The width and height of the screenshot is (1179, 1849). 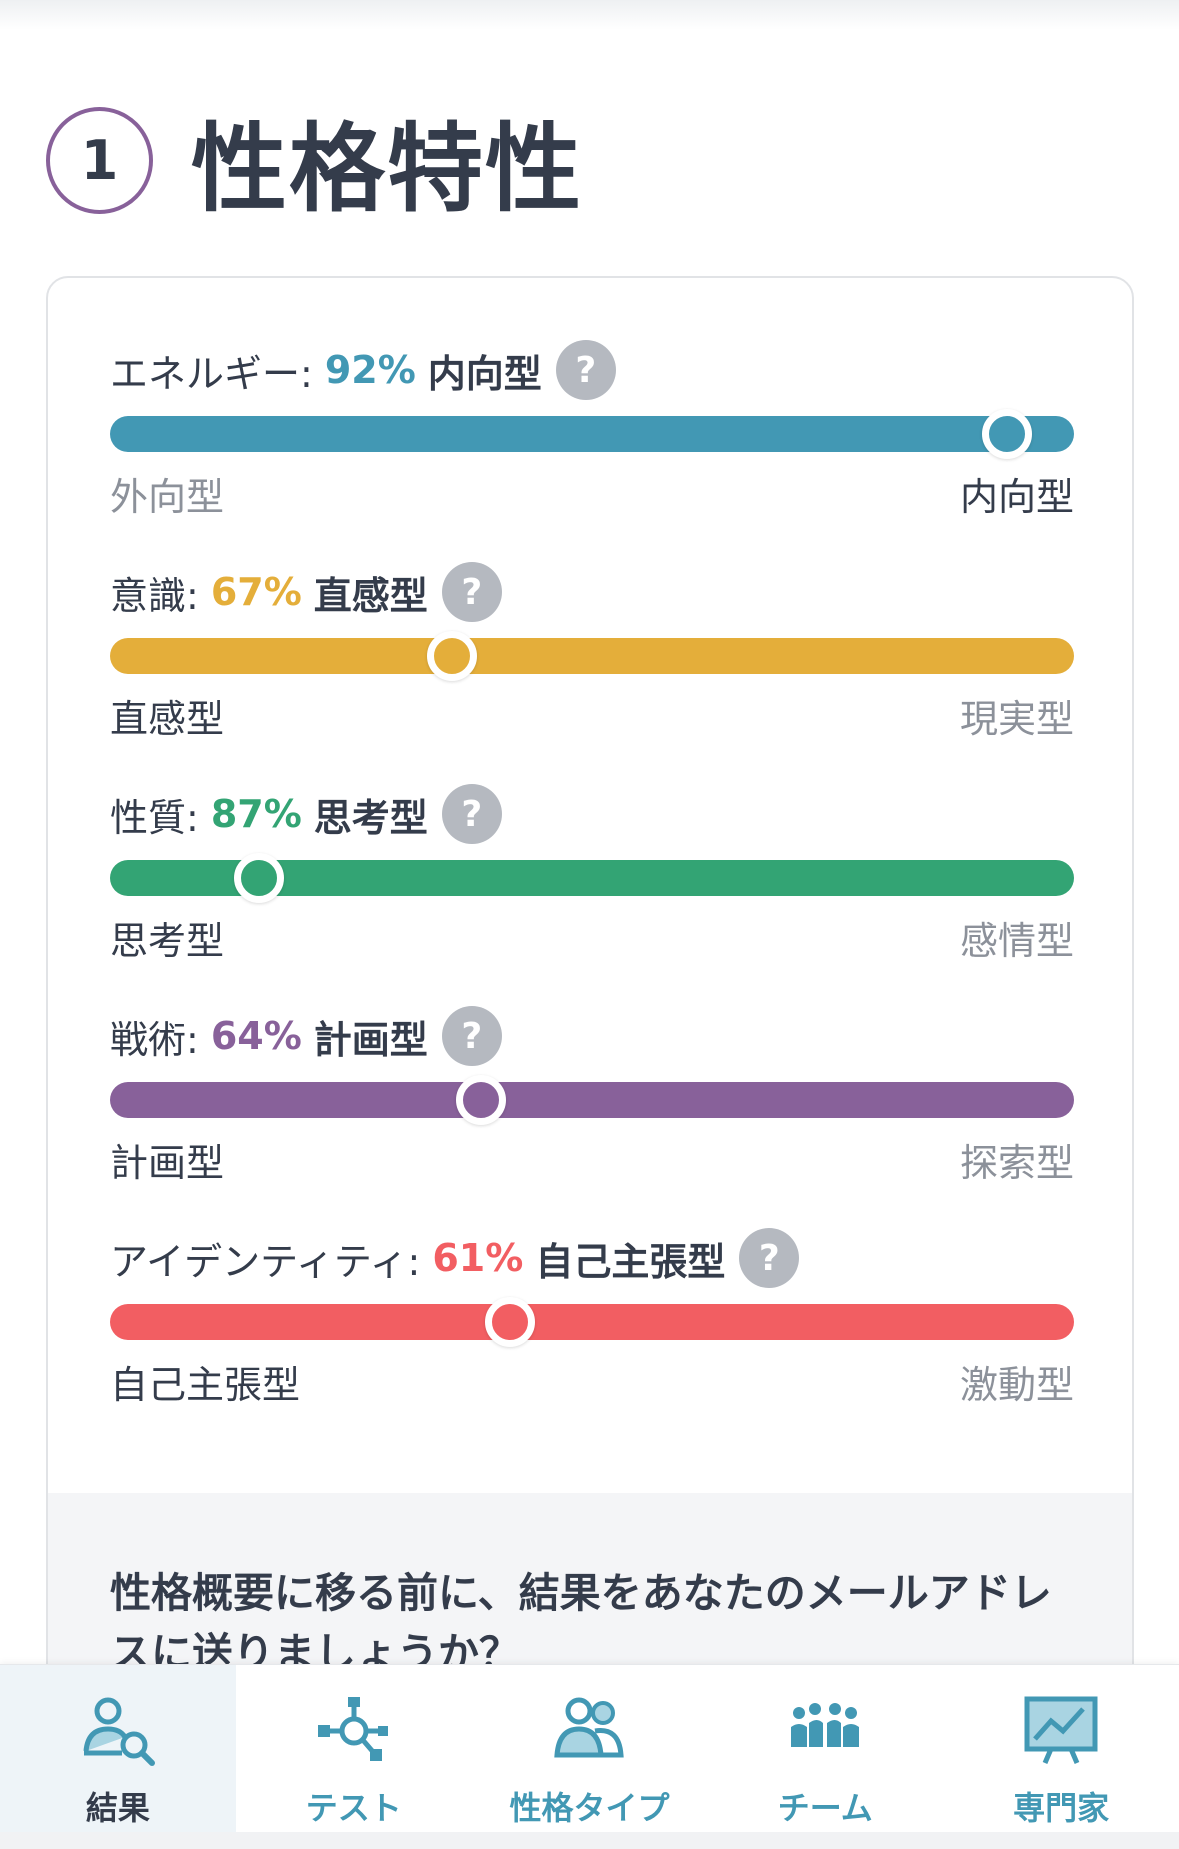 I want to click on tab-professionals: 専門家, so click(x=1061, y=1749).